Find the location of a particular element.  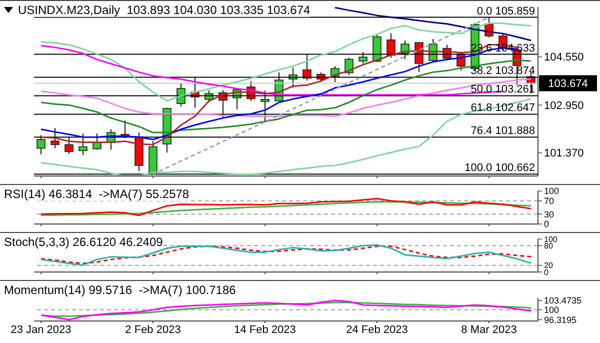

x-tick-label: 8 Mar 2023 is located at coordinates (489, 330).